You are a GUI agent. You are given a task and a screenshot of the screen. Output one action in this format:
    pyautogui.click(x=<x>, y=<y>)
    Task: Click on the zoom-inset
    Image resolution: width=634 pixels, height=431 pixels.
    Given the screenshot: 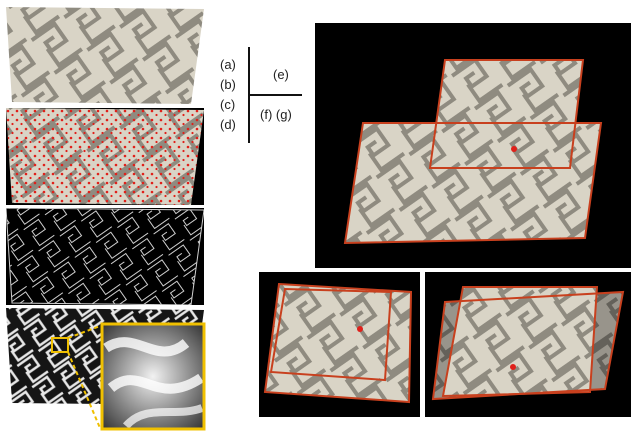 What is the action you would take?
    pyautogui.click(x=153, y=376)
    